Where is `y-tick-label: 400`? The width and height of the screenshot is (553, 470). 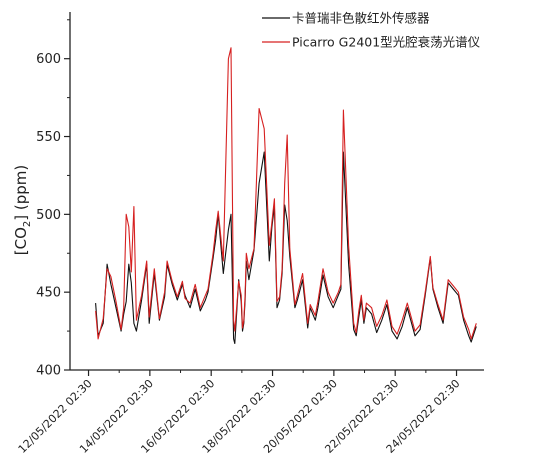 y-tick-label: 400 is located at coordinates (48, 371).